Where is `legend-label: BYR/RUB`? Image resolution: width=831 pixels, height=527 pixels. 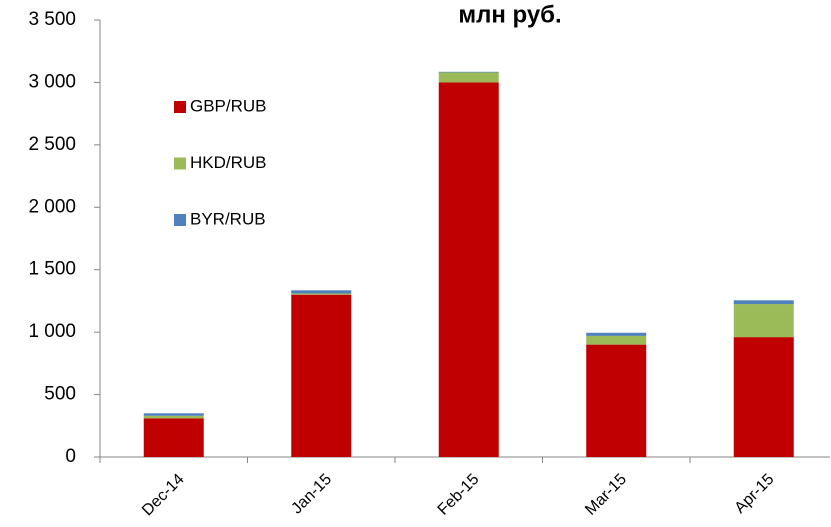 legend-label: BYR/RUB is located at coordinates (228, 218).